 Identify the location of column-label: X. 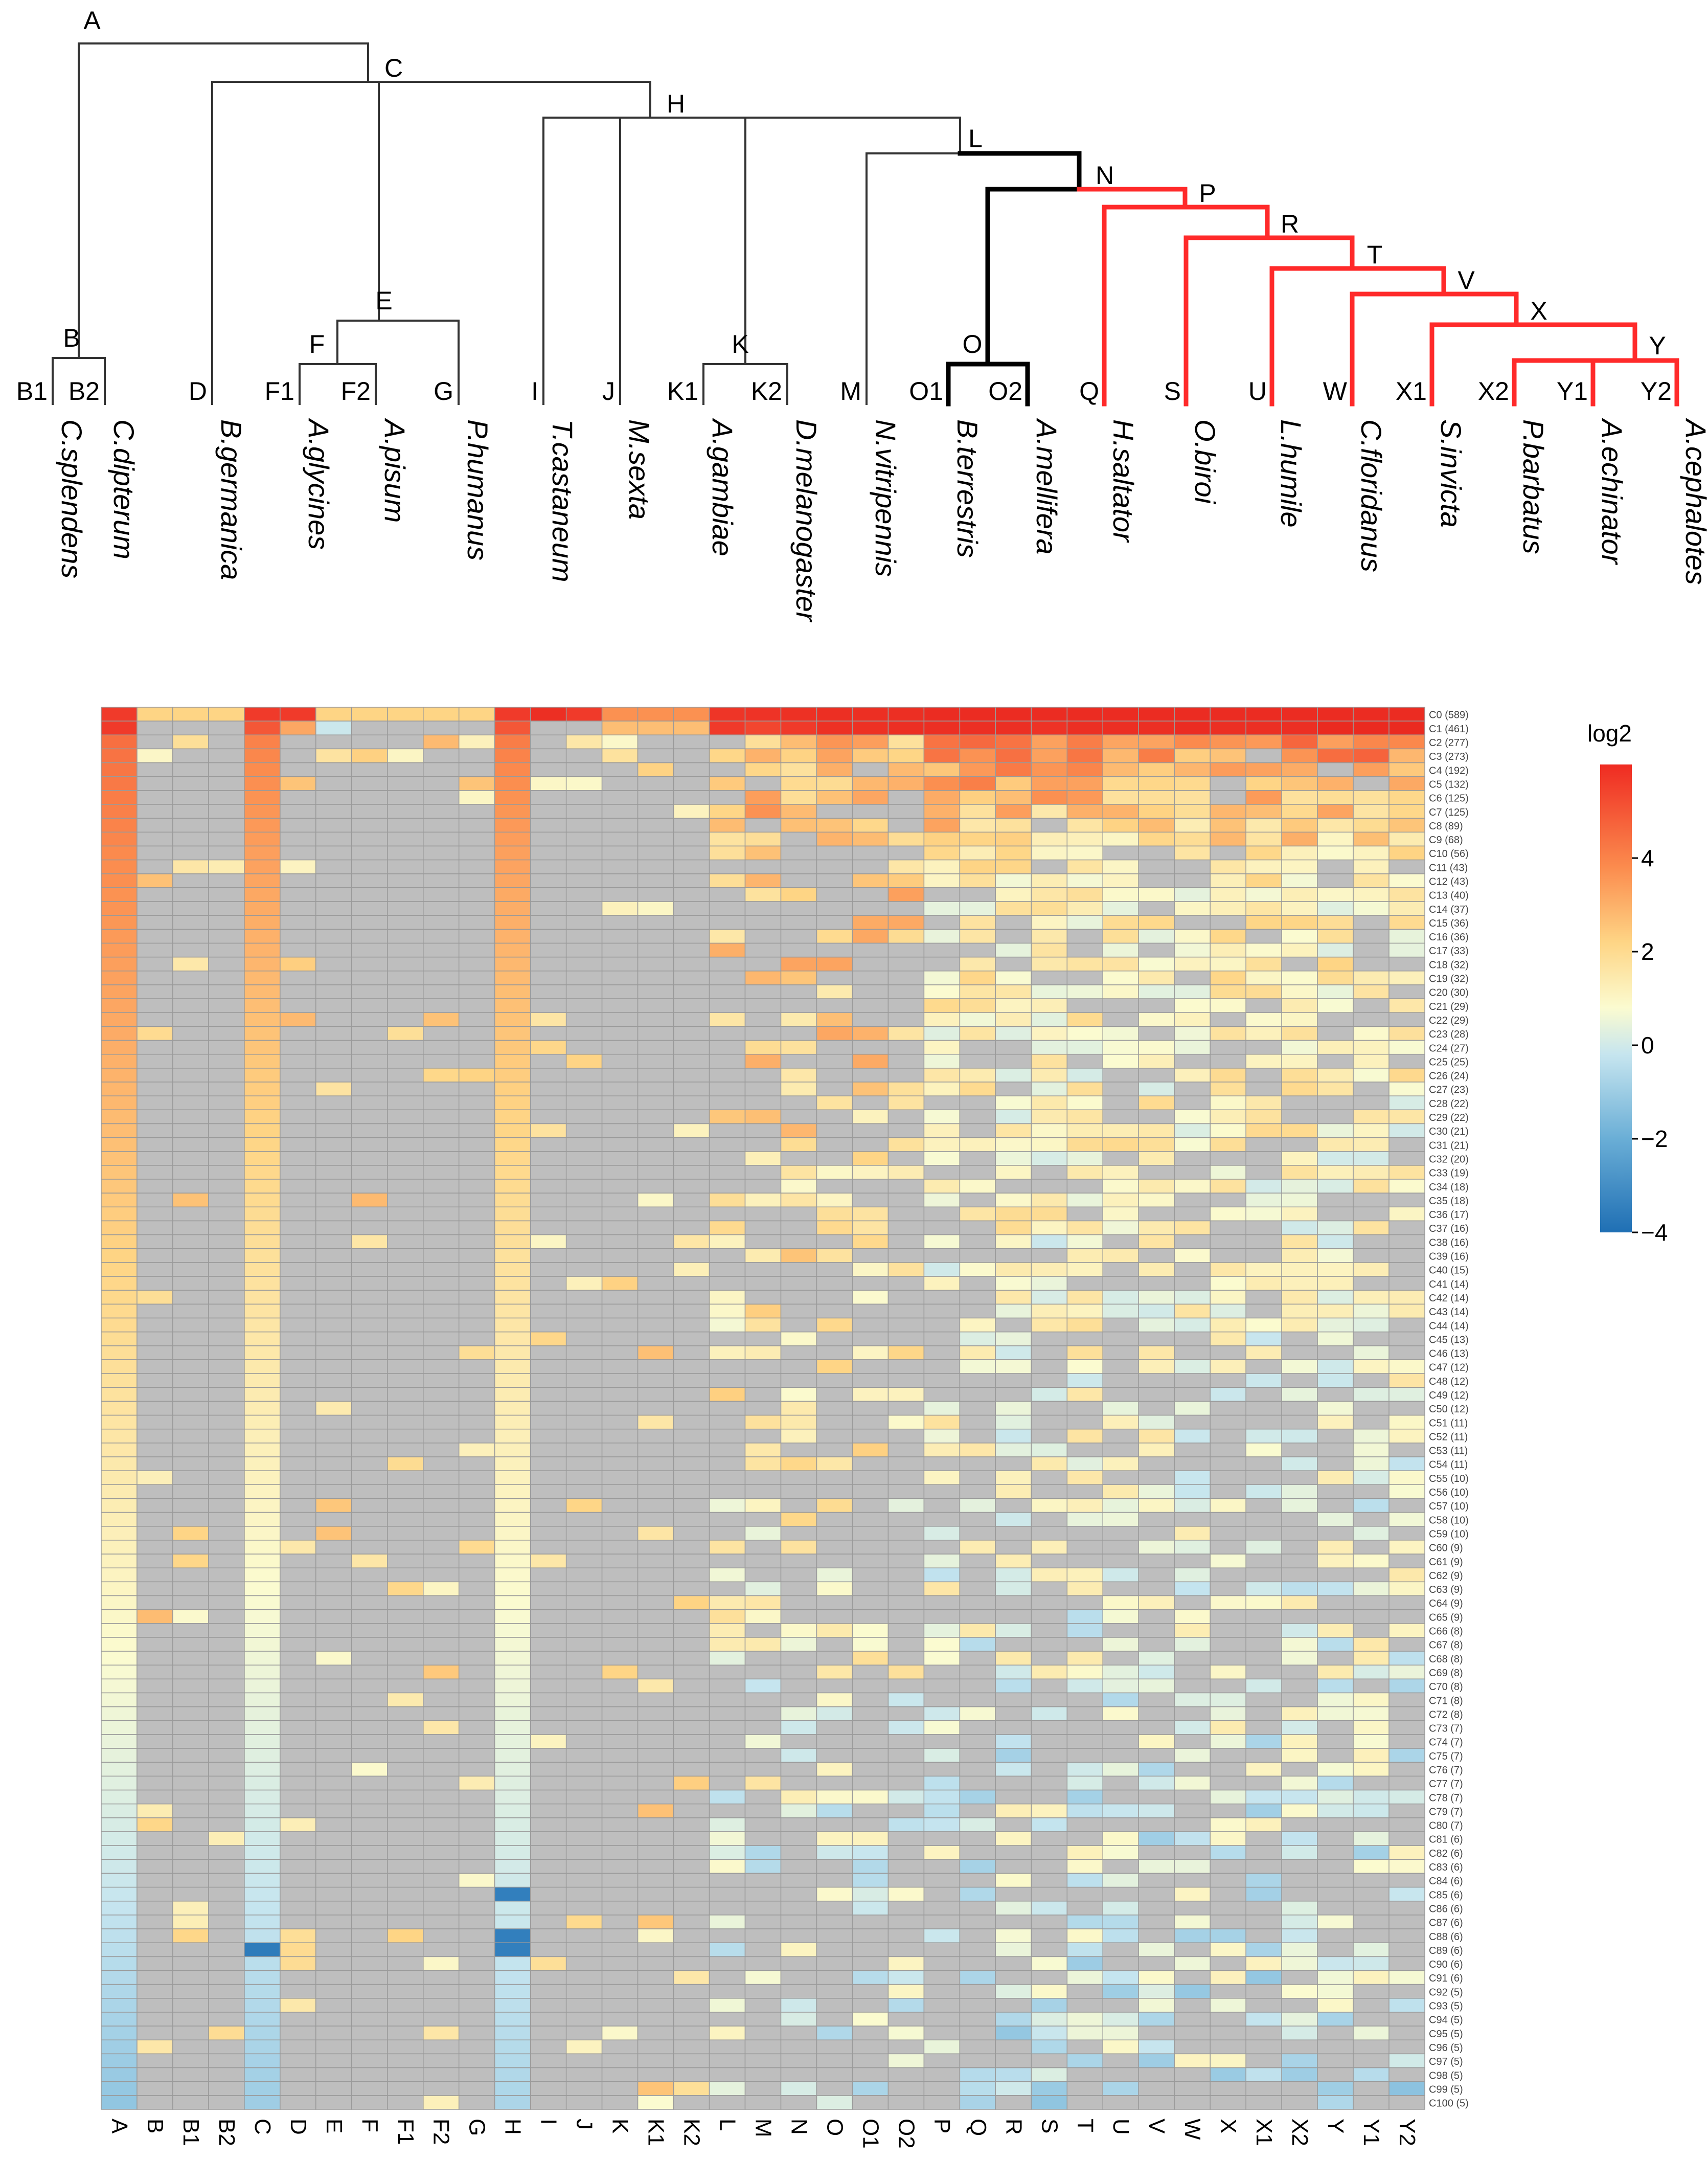
(1228, 2126).